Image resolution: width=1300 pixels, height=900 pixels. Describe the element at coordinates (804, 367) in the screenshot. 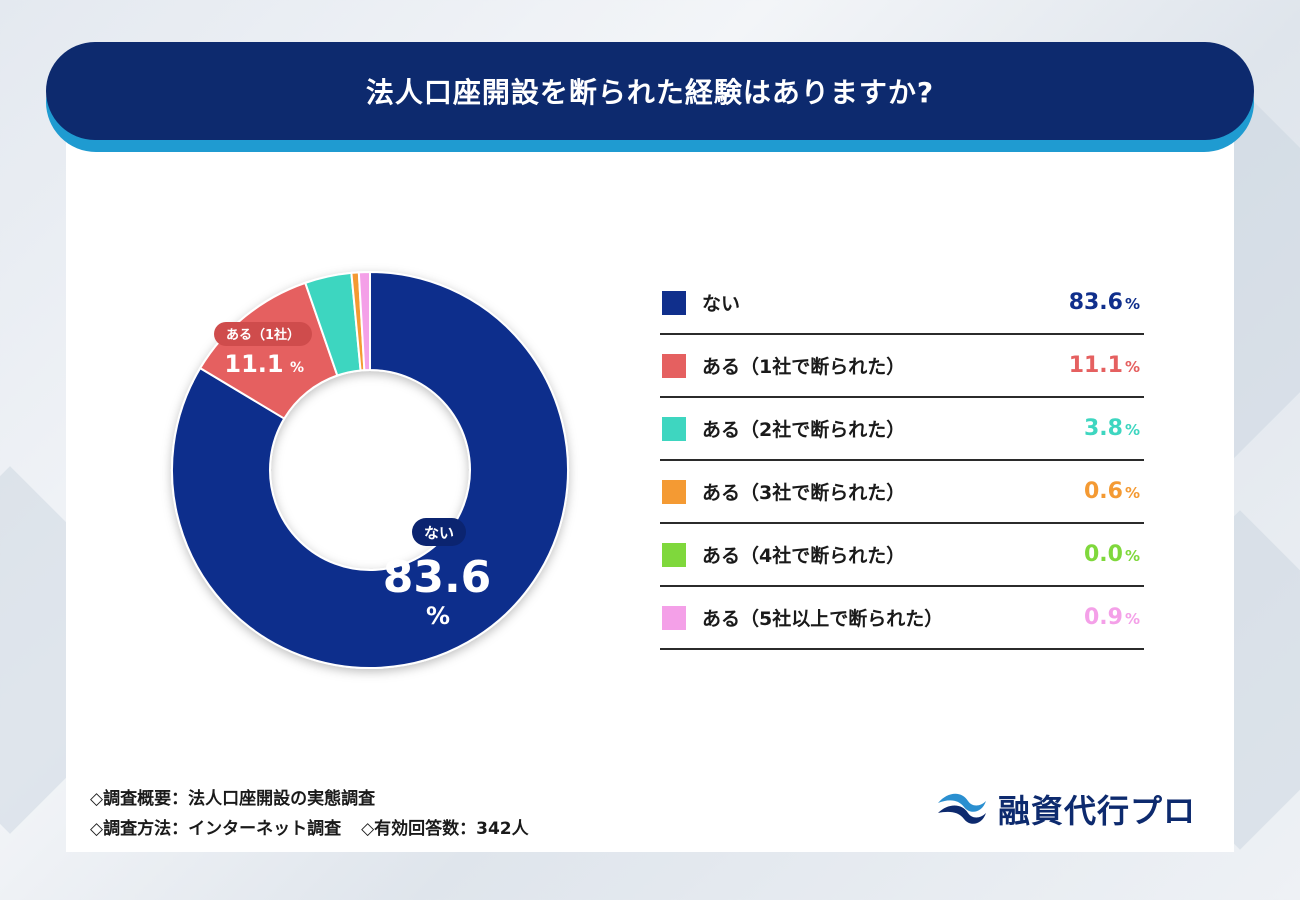

I see `legend-label: ある（1社で断られた）` at that location.